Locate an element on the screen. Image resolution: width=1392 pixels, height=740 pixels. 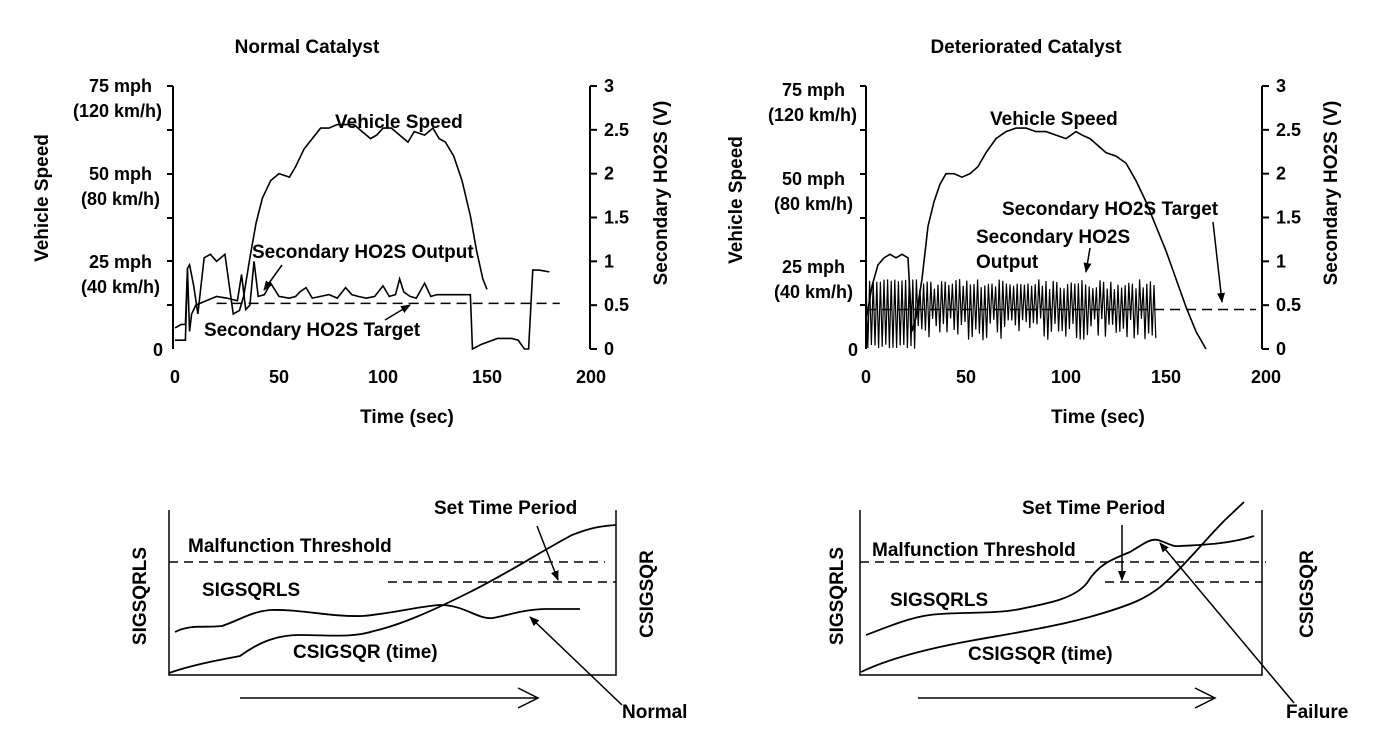
chart-title: Normal Catalyst is located at coordinates (307, 47).